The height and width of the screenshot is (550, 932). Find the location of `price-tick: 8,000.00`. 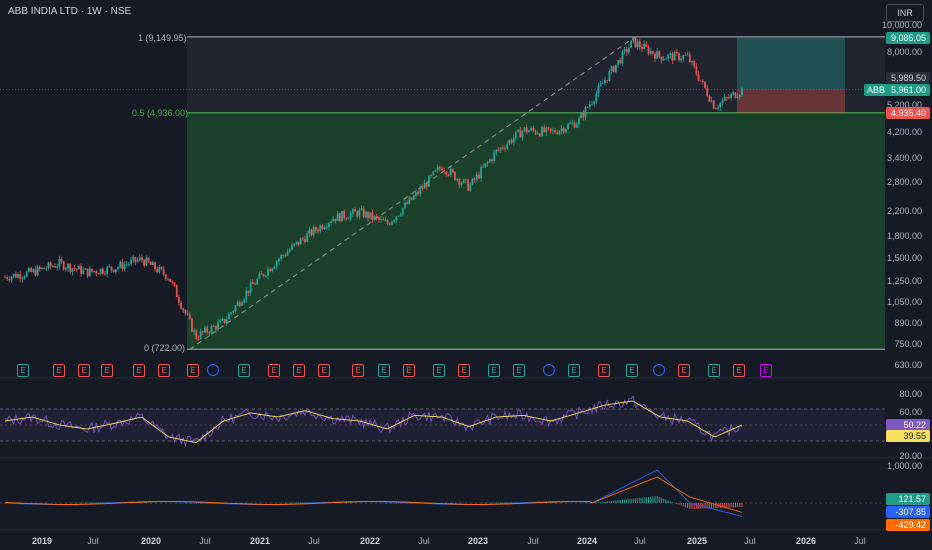

price-tick: 8,000.00 is located at coordinates (904, 52).